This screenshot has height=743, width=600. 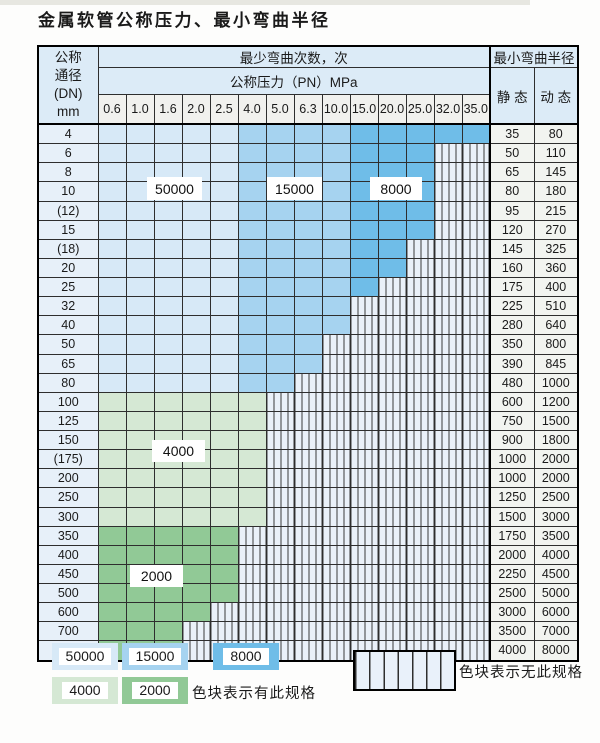 I want to click on table-row: 450 2250 4500, so click(x=308, y=574).